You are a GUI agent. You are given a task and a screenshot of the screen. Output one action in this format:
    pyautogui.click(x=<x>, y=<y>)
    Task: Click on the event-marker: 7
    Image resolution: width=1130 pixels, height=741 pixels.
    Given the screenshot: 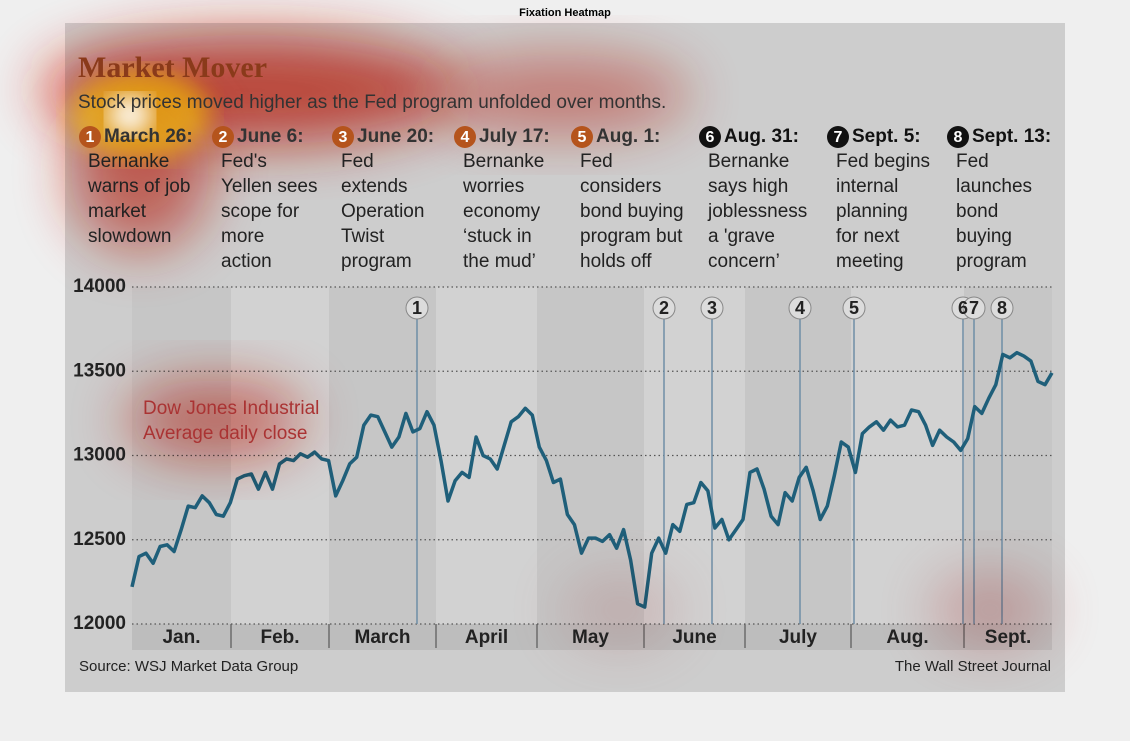 What is the action you would take?
    pyautogui.click(x=974, y=308)
    